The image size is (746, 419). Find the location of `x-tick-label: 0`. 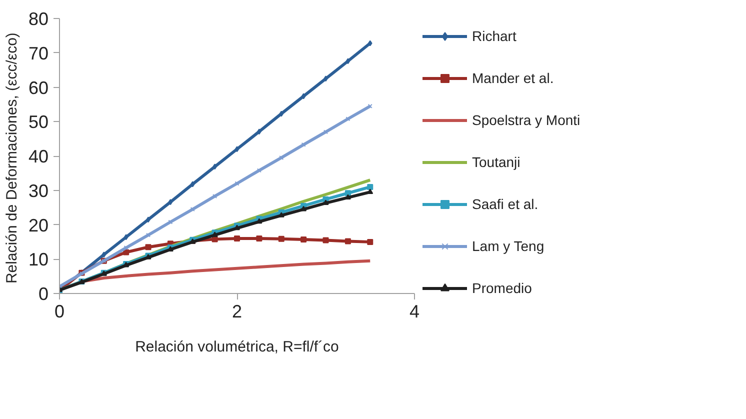

x-tick-label: 0 is located at coordinates (59, 312).